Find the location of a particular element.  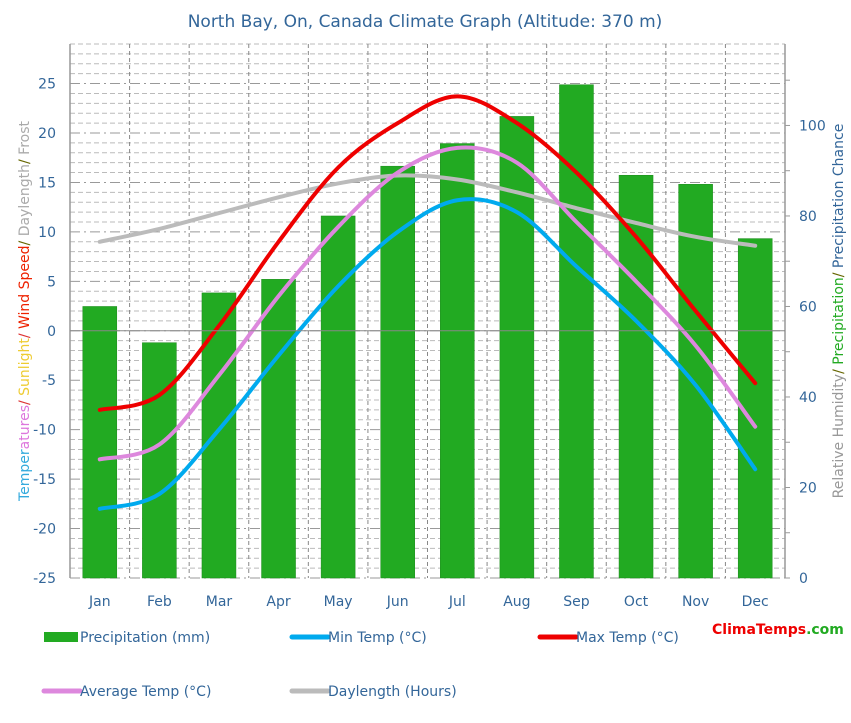

legend-label: Average Temp (°C) is located at coordinates (145, 692).